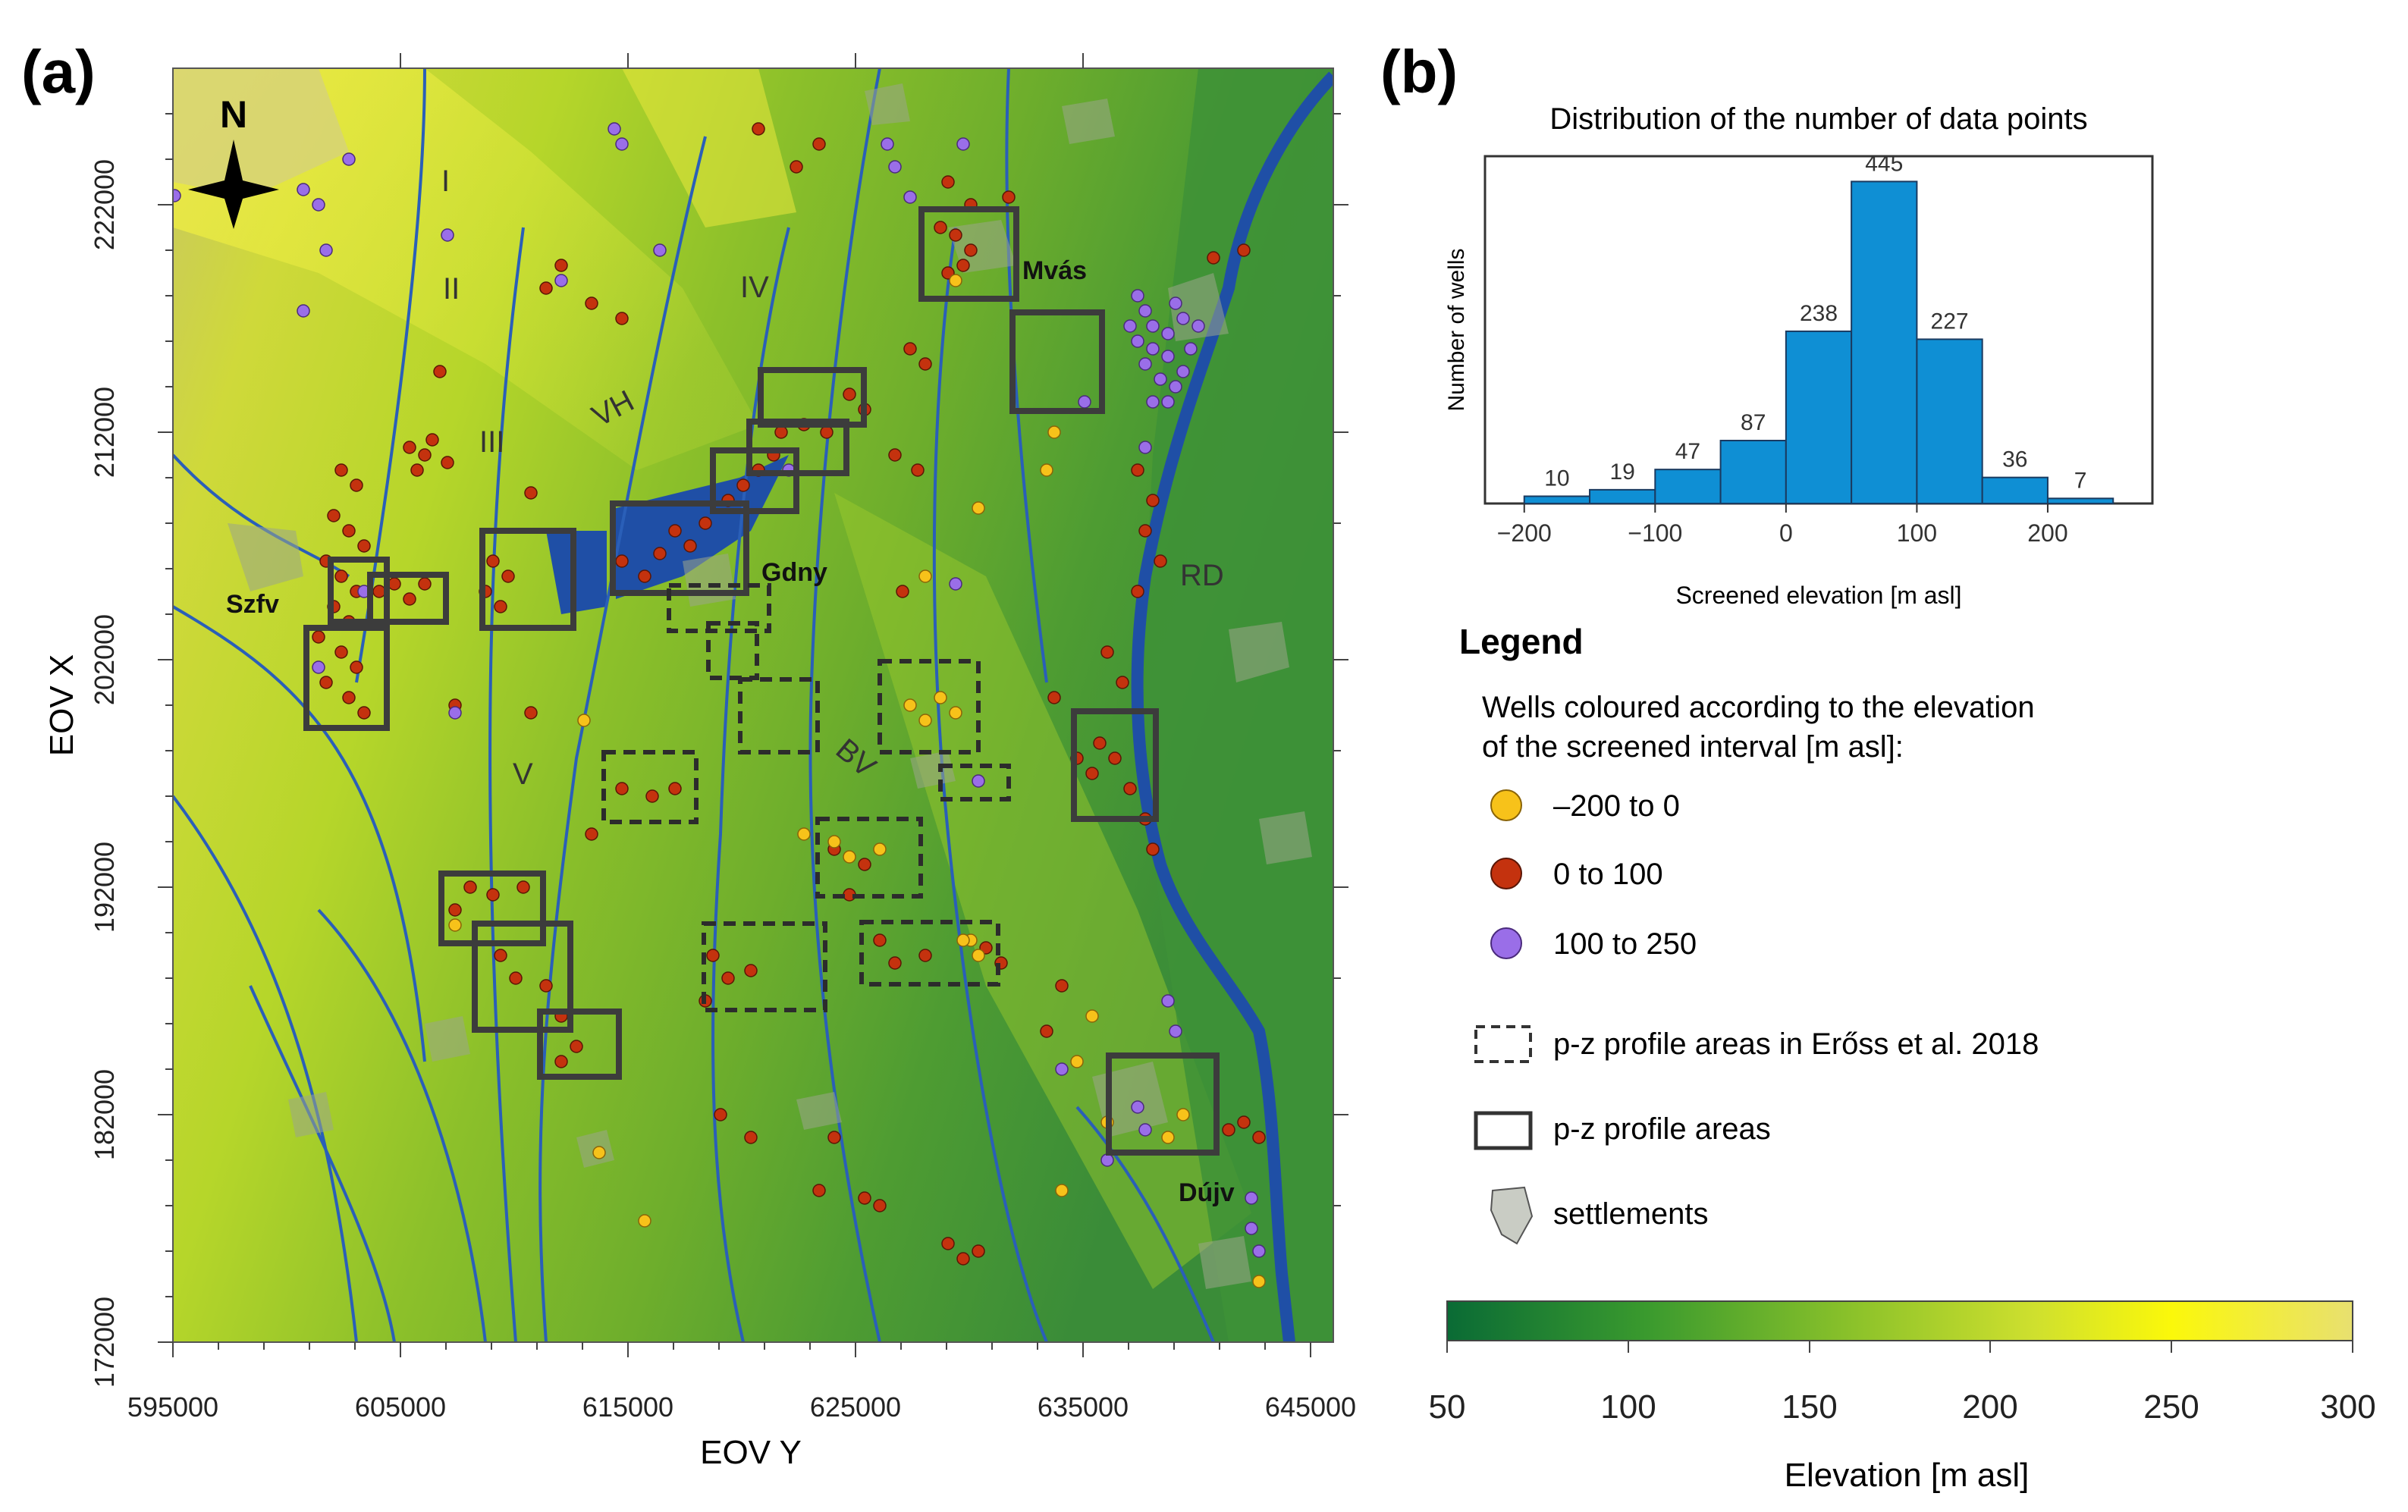 This screenshot has height=1512, width=2408. Describe the element at coordinates (1655, 533) in the screenshot. I see `hist-x-tick-label: −100` at that location.